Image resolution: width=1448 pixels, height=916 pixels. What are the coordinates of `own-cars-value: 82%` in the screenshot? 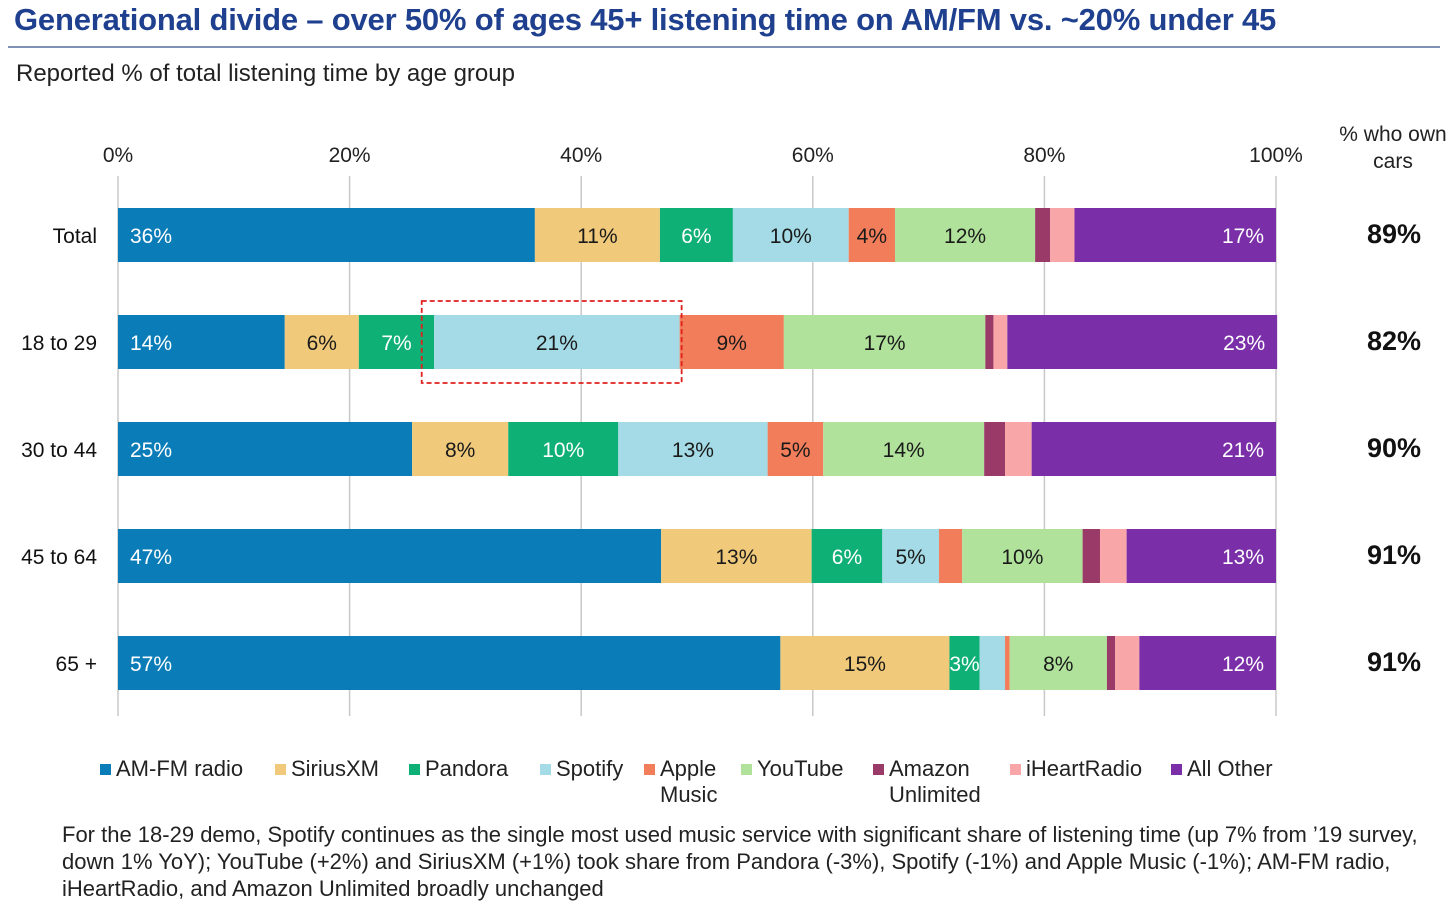 It's located at (1394, 341).